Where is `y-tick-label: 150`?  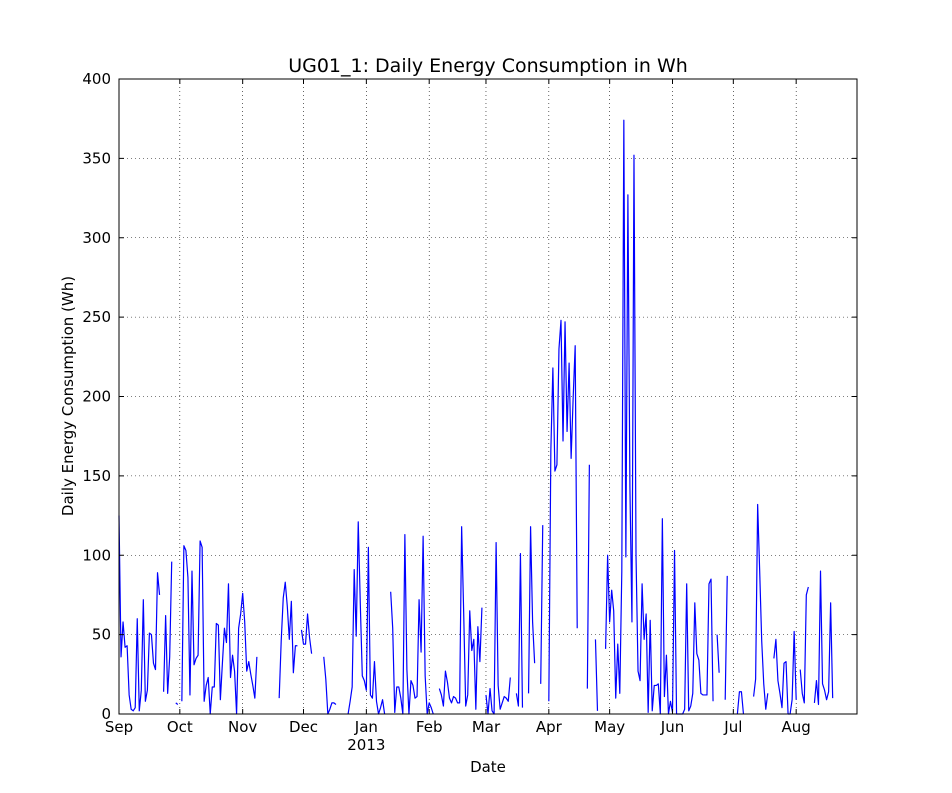
y-tick-label: 150 is located at coordinates (96, 476).